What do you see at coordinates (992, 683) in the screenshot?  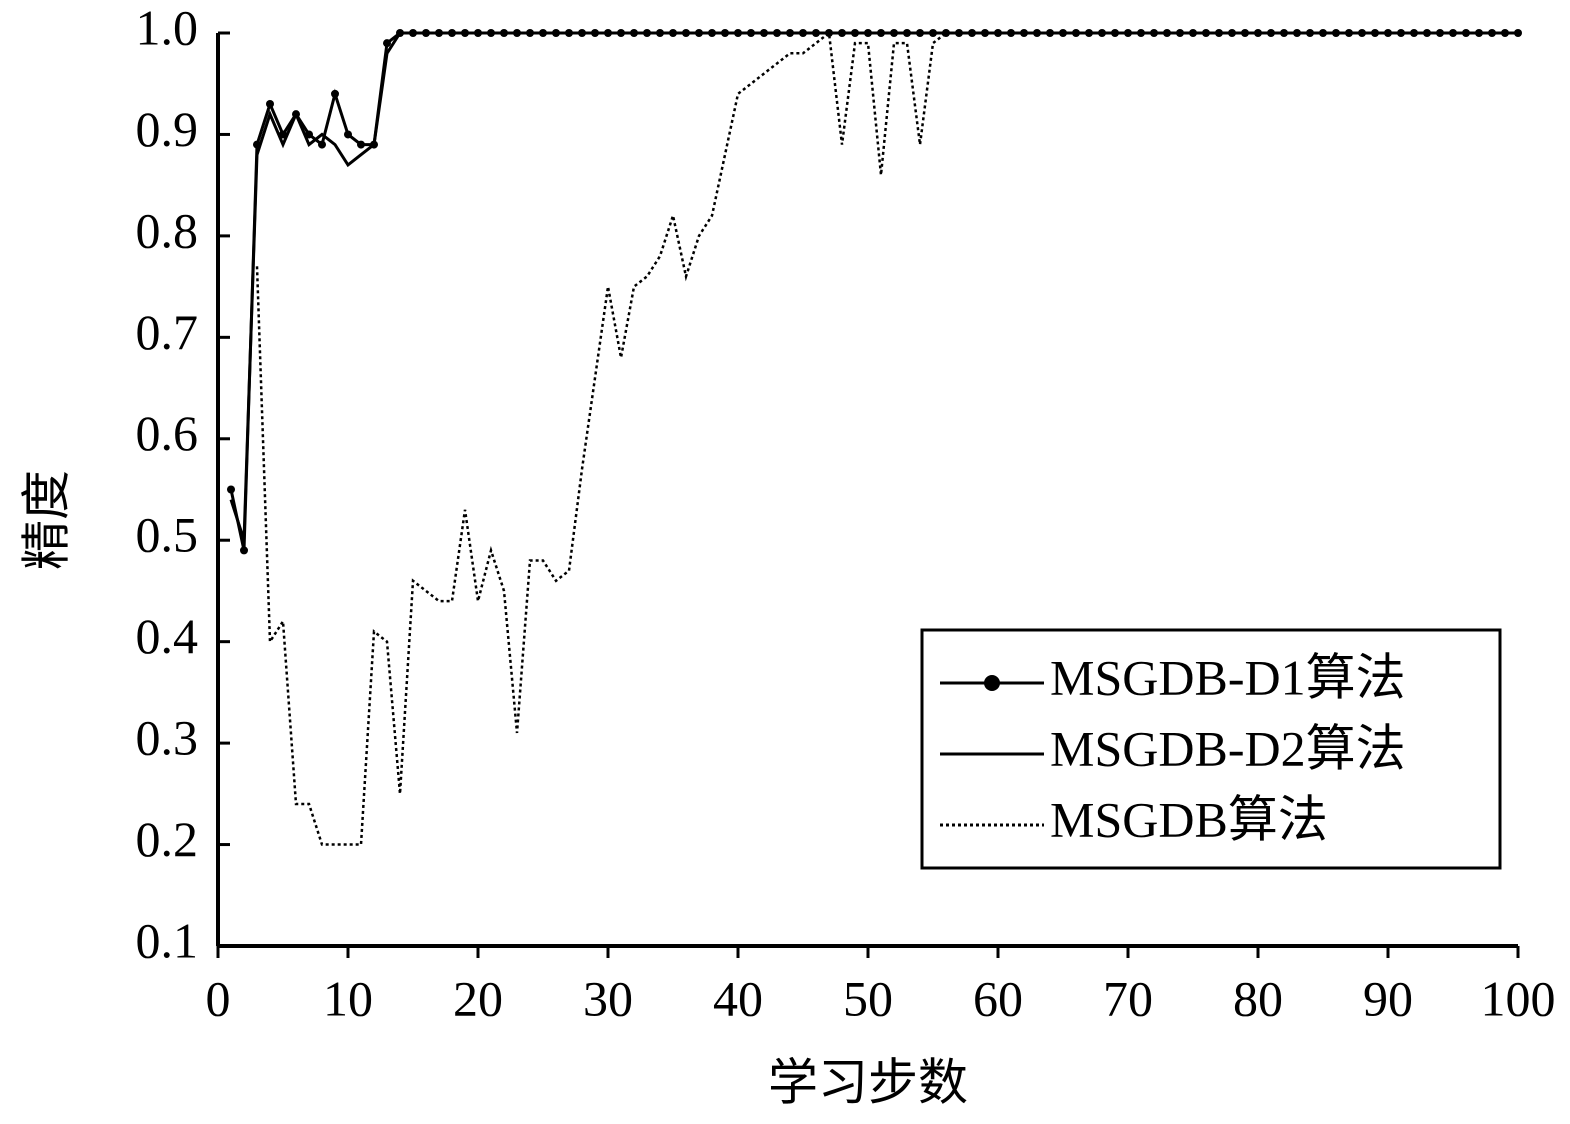 I see `legend-marker` at bounding box center [992, 683].